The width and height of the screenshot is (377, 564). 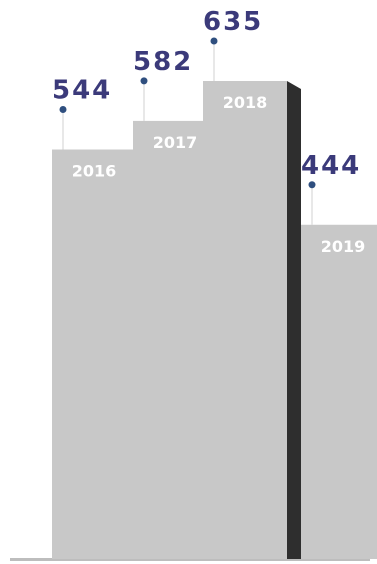 What do you see at coordinates (63, 110) in the screenshot?
I see `marker-dot-2016` at bounding box center [63, 110].